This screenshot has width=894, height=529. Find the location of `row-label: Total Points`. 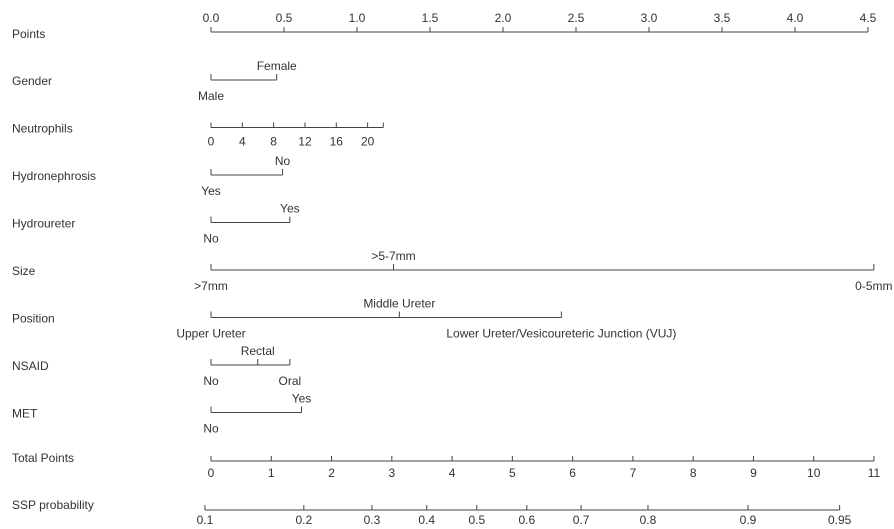

row-label: Total Points is located at coordinates (43, 458).